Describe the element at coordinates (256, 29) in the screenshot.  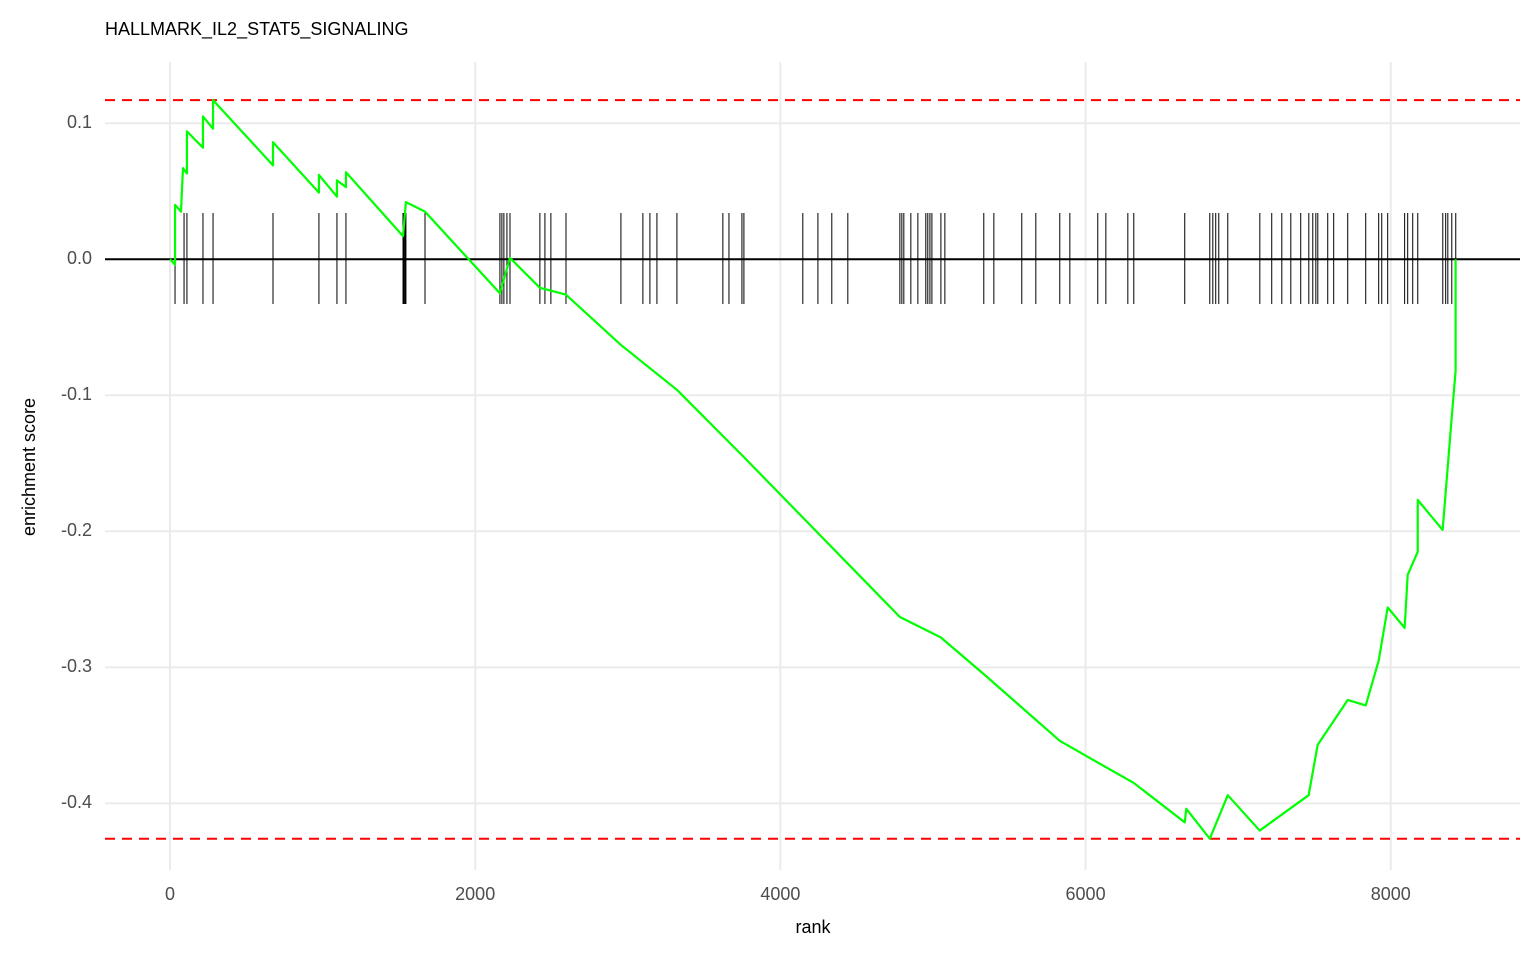
I see `chart-title: HALLMARK_IL2_STAT5_SIGNALING` at that location.